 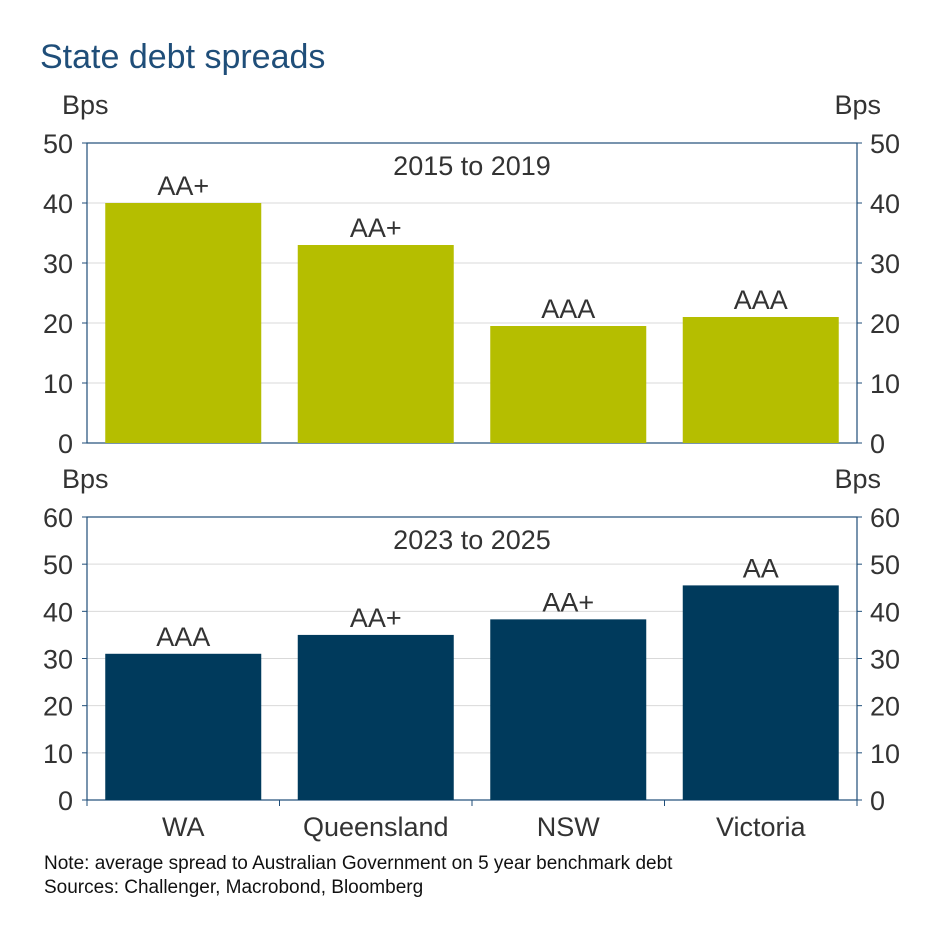 What do you see at coordinates (569, 827) in the screenshot?
I see `x-tick-label: NSW` at bounding box center [569, 827].